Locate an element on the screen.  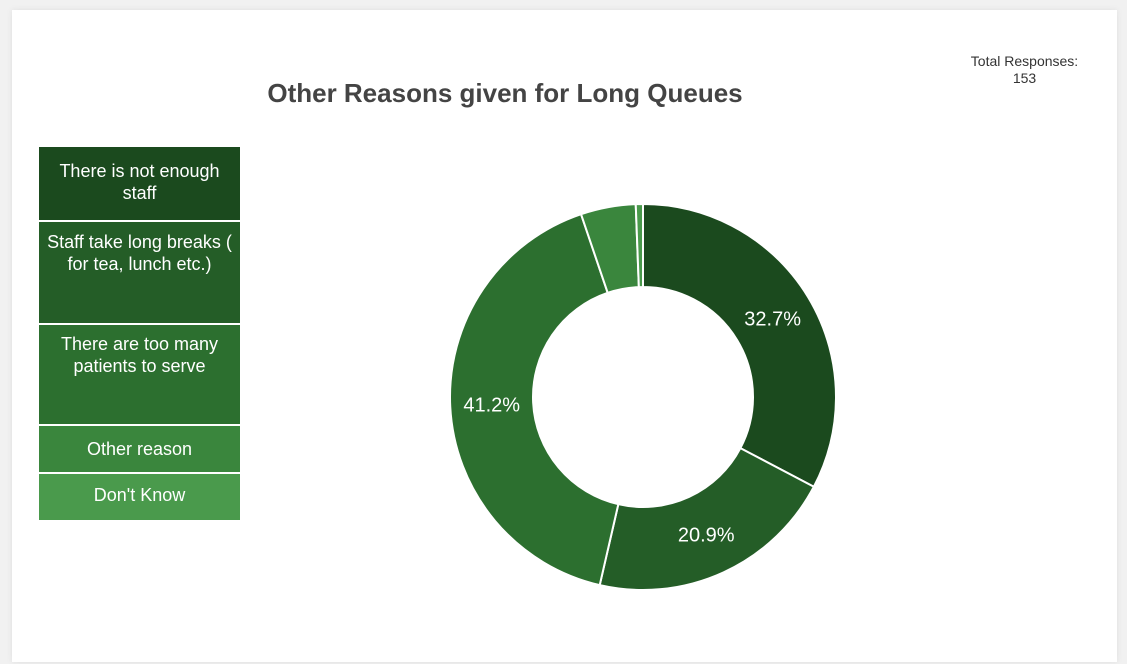
total-responses-value: 153 is located at coordinates (1024, 78).